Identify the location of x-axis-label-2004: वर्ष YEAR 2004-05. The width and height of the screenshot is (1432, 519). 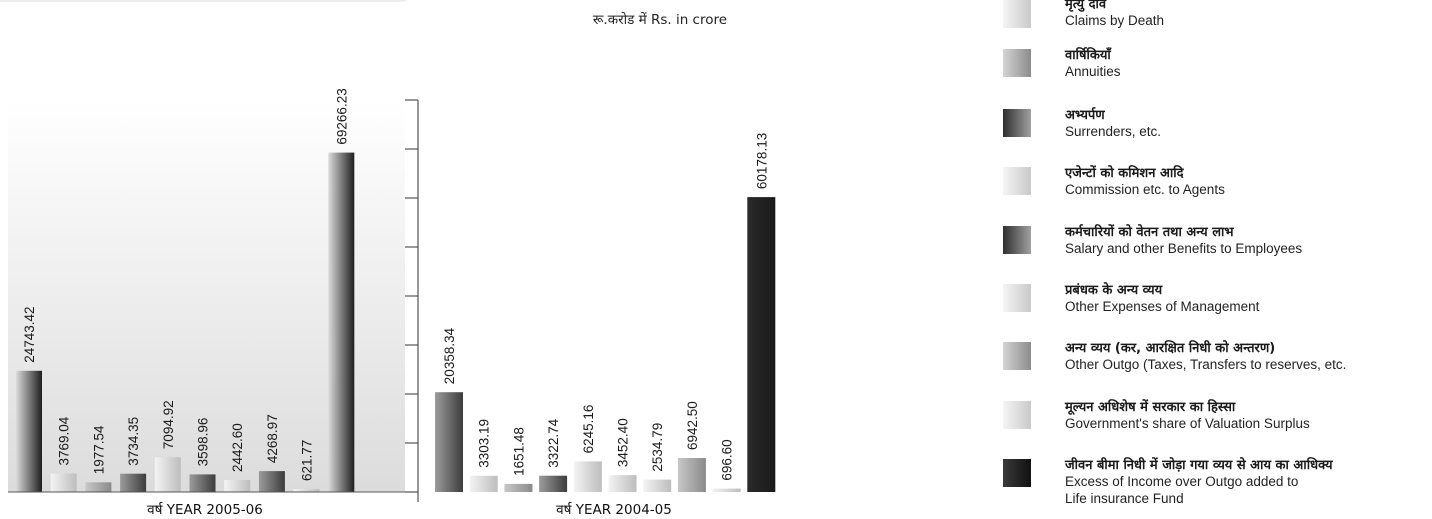
(614, 509).